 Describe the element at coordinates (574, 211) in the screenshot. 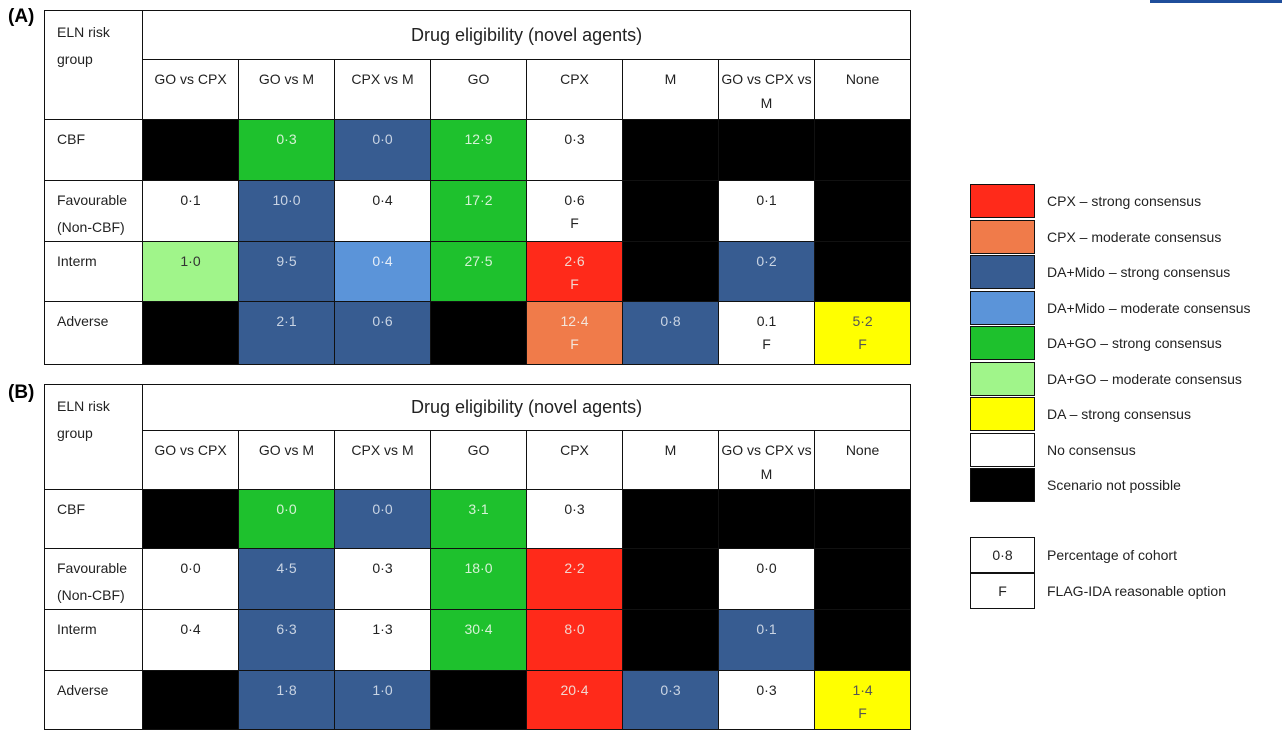

I see `table-cell: 0·6 F` at that location.